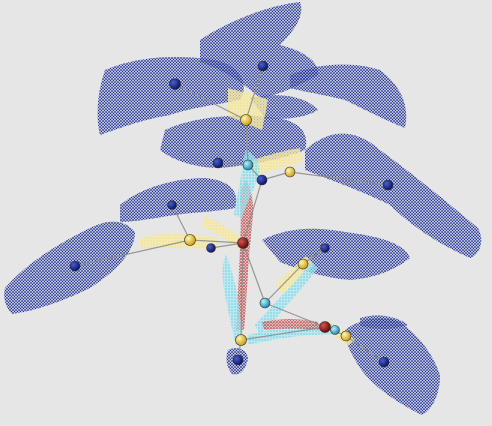 The image size is (492, 426). I want to click on petiole-upper-right, so click(277, 162).